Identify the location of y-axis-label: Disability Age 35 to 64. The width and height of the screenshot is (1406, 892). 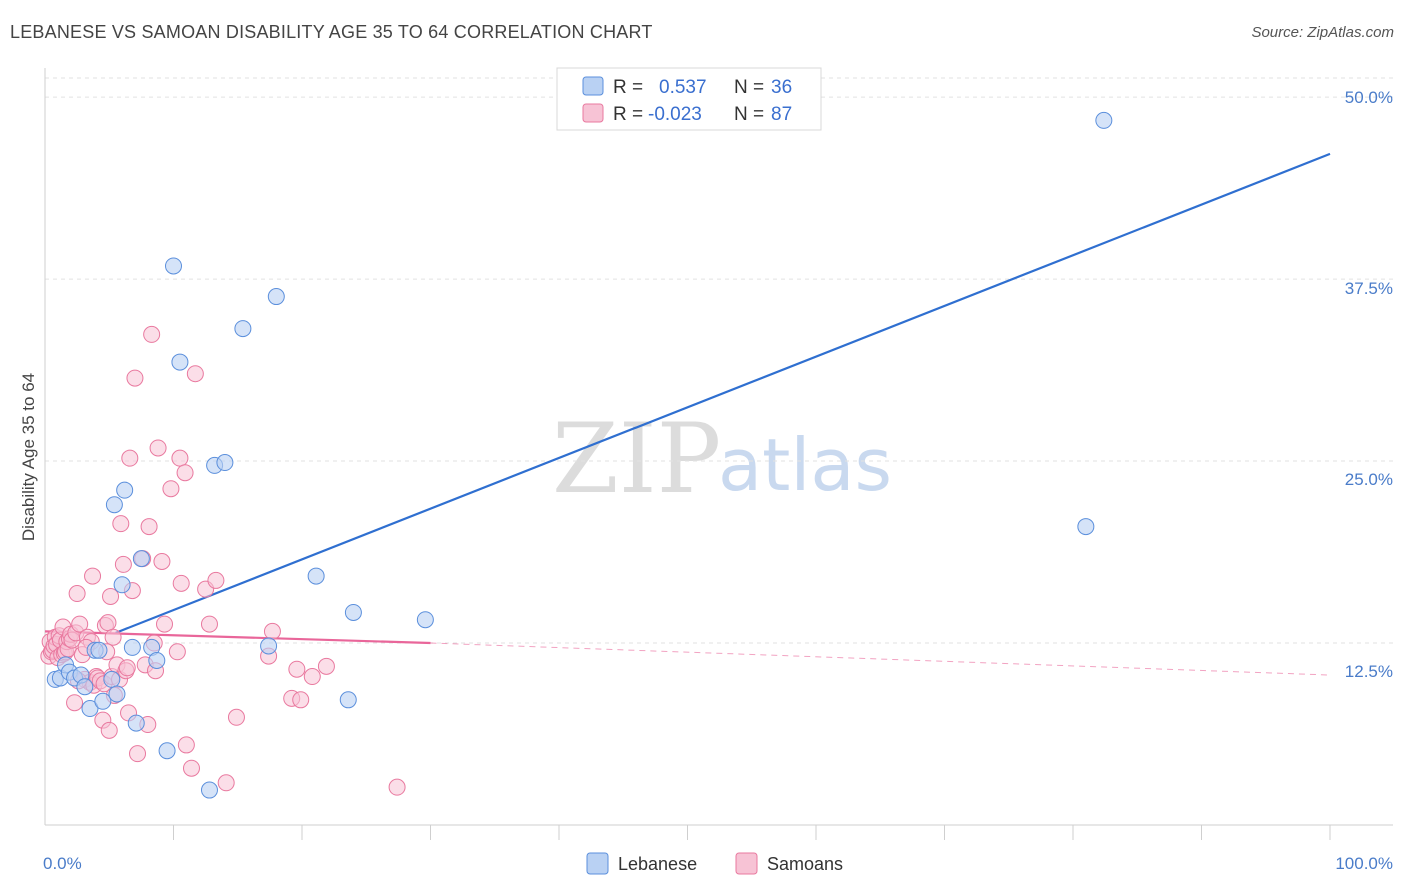
(28, 457).